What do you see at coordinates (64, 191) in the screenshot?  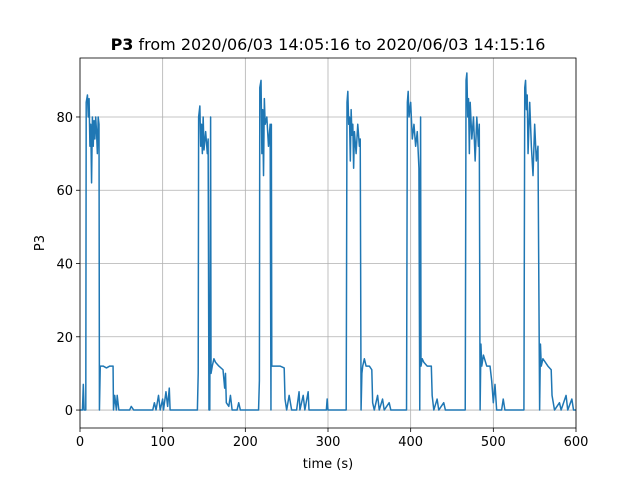 I see `y-tick-label: 60` at bounding box center [64, 191].